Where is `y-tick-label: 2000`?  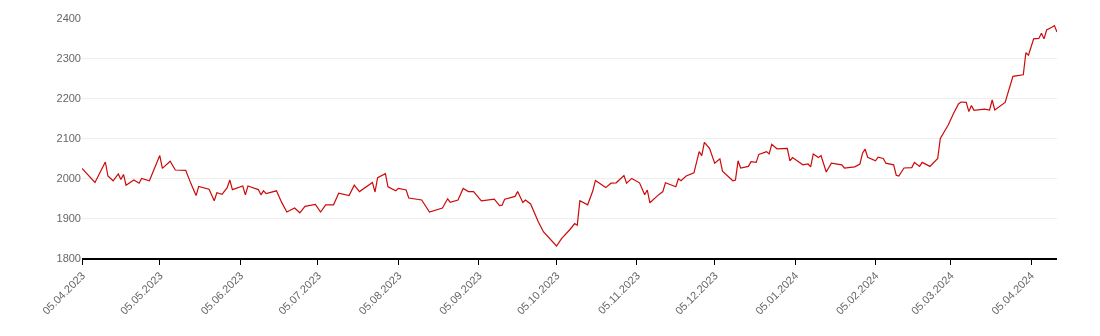 y-tick-label: 2000 is located at coordinates (68, 177).